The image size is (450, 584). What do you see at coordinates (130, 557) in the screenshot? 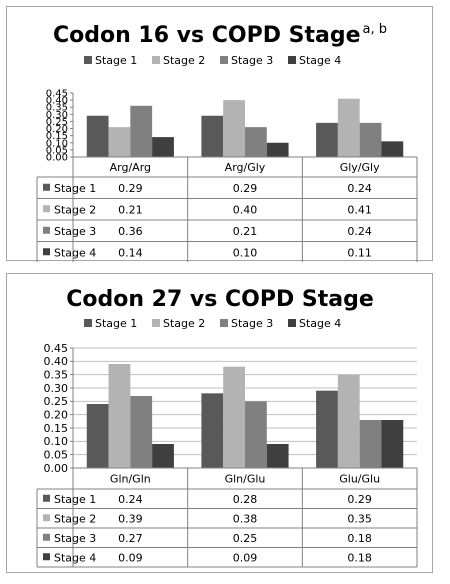
I see `table-value: 0.09` at bounding box center [130, 557].